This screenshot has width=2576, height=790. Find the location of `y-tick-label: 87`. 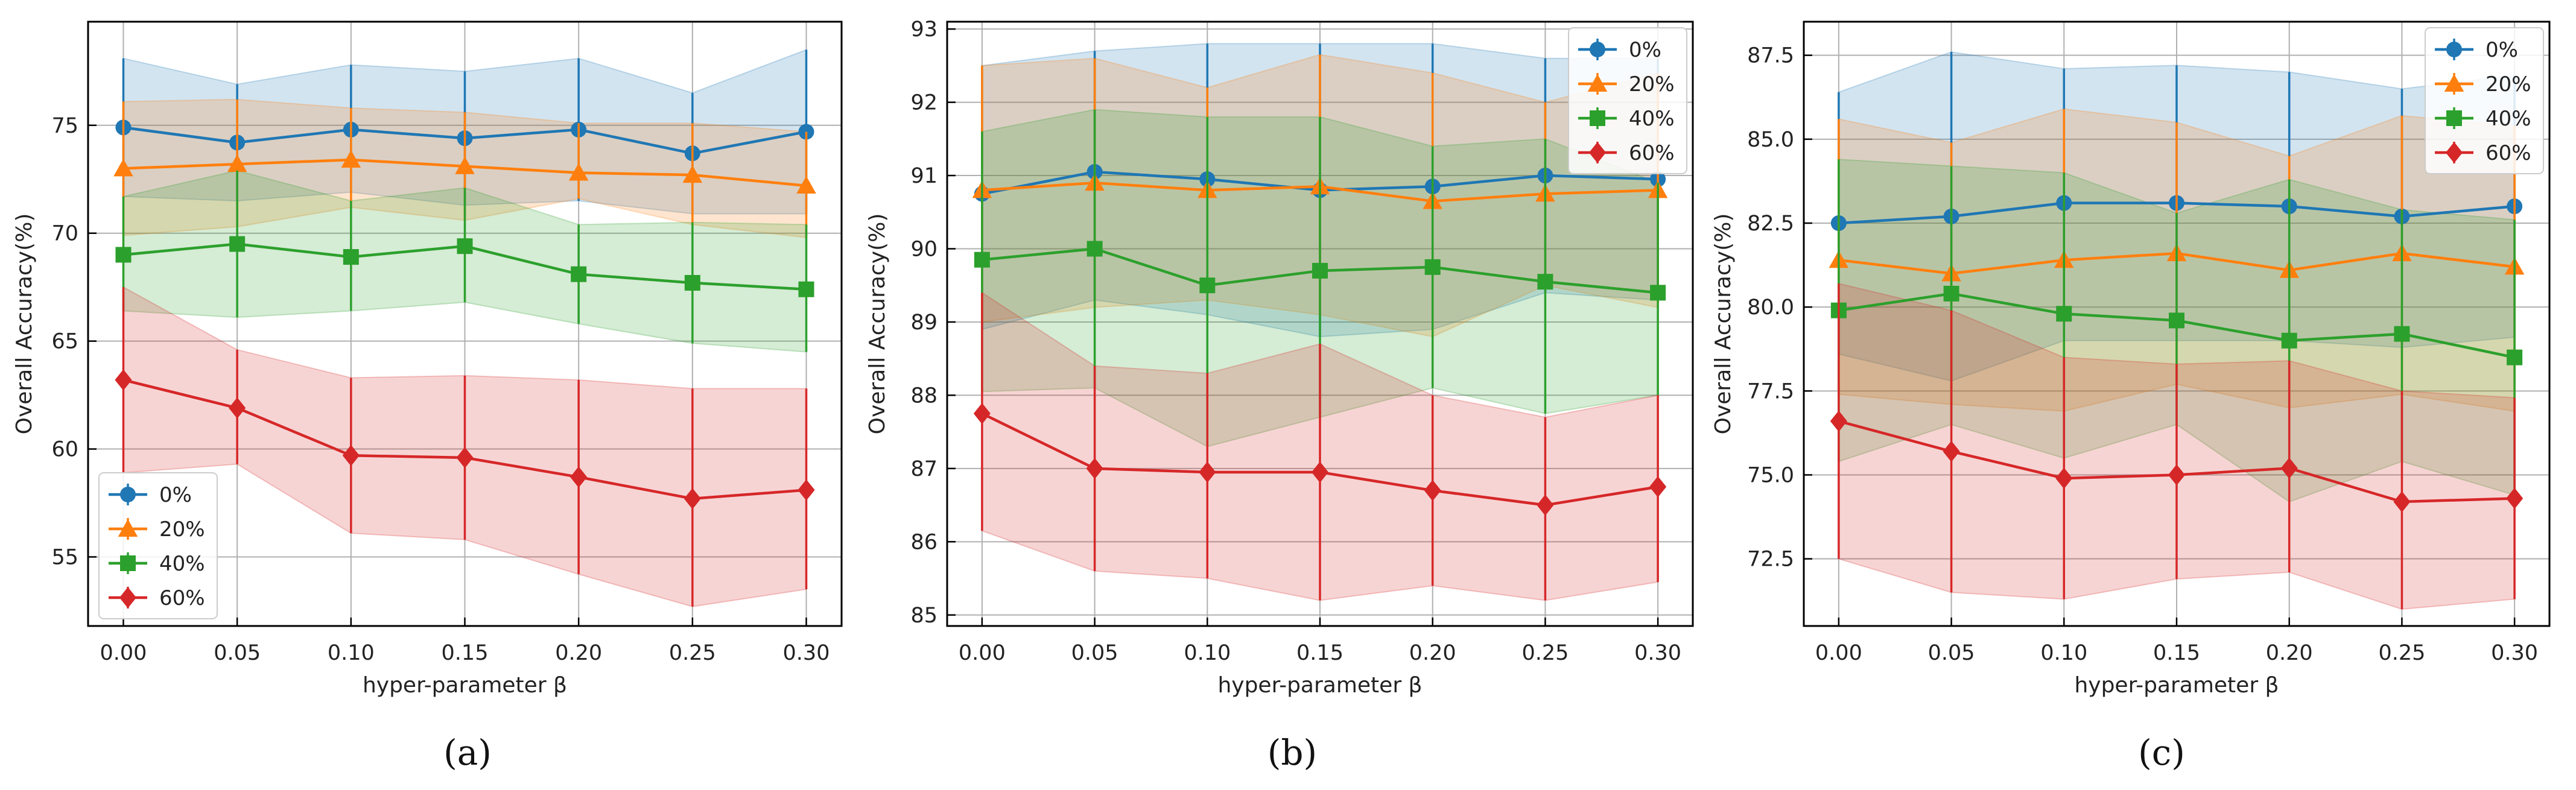

y-tick-label: 87 is located at coordinates (923, 469).